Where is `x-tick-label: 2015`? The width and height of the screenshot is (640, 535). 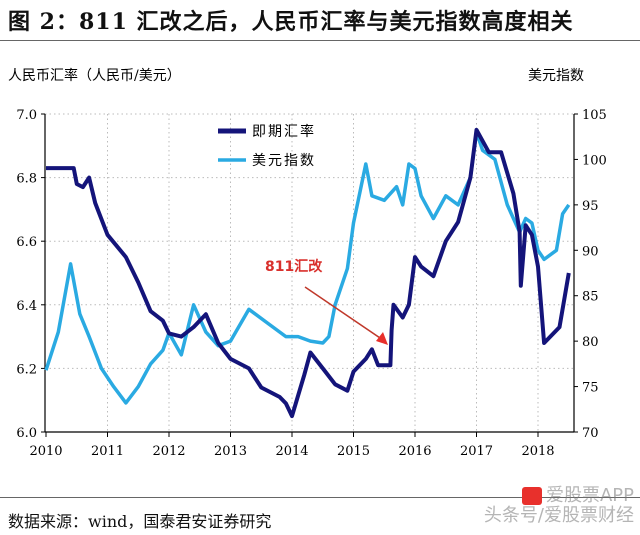 x-tick-label: 2015 is located at coordinates (353, 451).